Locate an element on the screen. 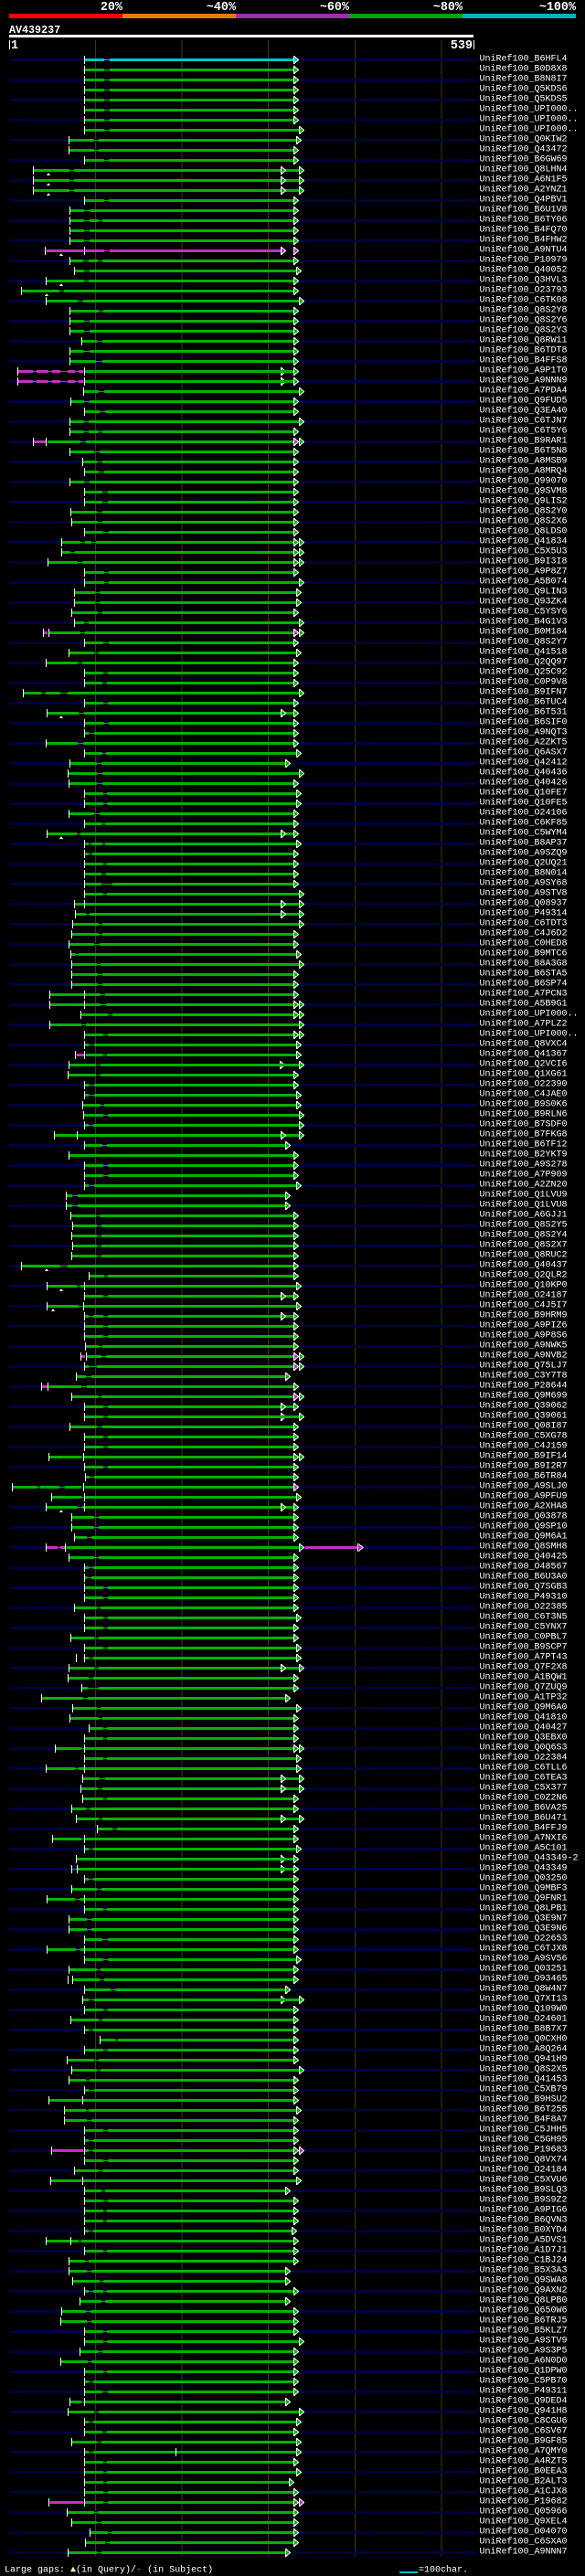 This screenshot has height=2576, width=585. svg-text: UniRef100_A1D7J1 is located at coordinates (524, 2250).